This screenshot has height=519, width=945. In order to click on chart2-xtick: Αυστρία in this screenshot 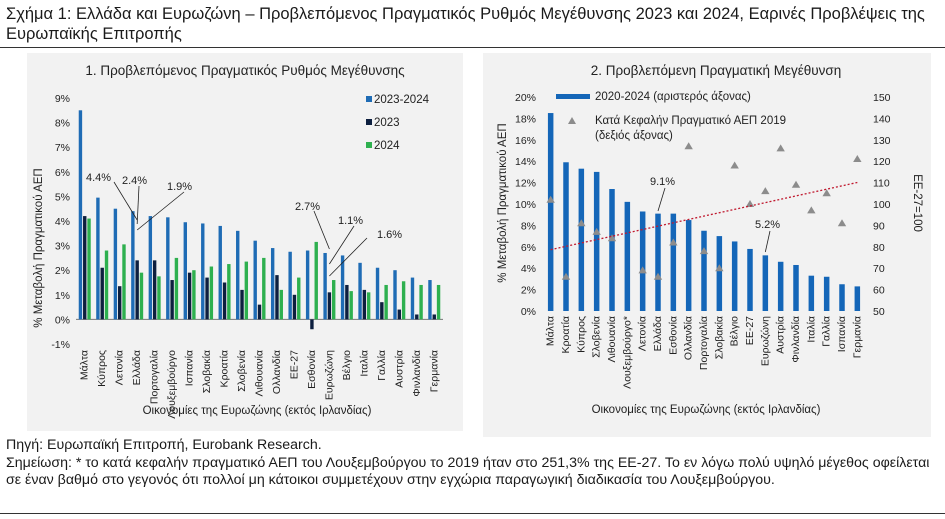, I will do `click(781, 335)`.